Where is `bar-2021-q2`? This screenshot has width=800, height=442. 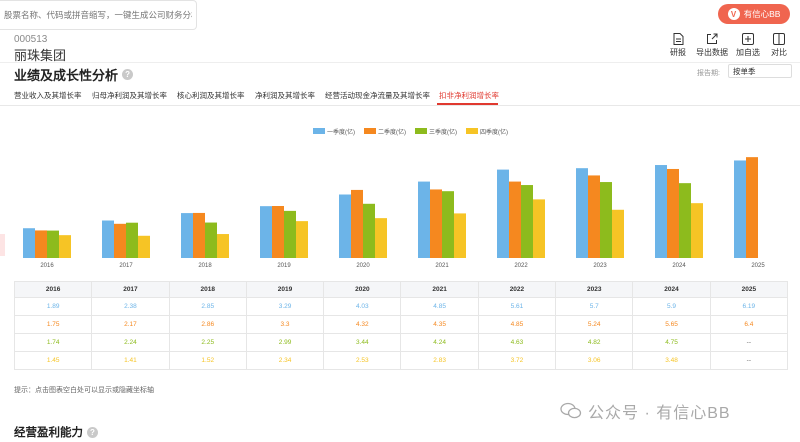 bar-2021-q2 is located at coordinates (436, 223).